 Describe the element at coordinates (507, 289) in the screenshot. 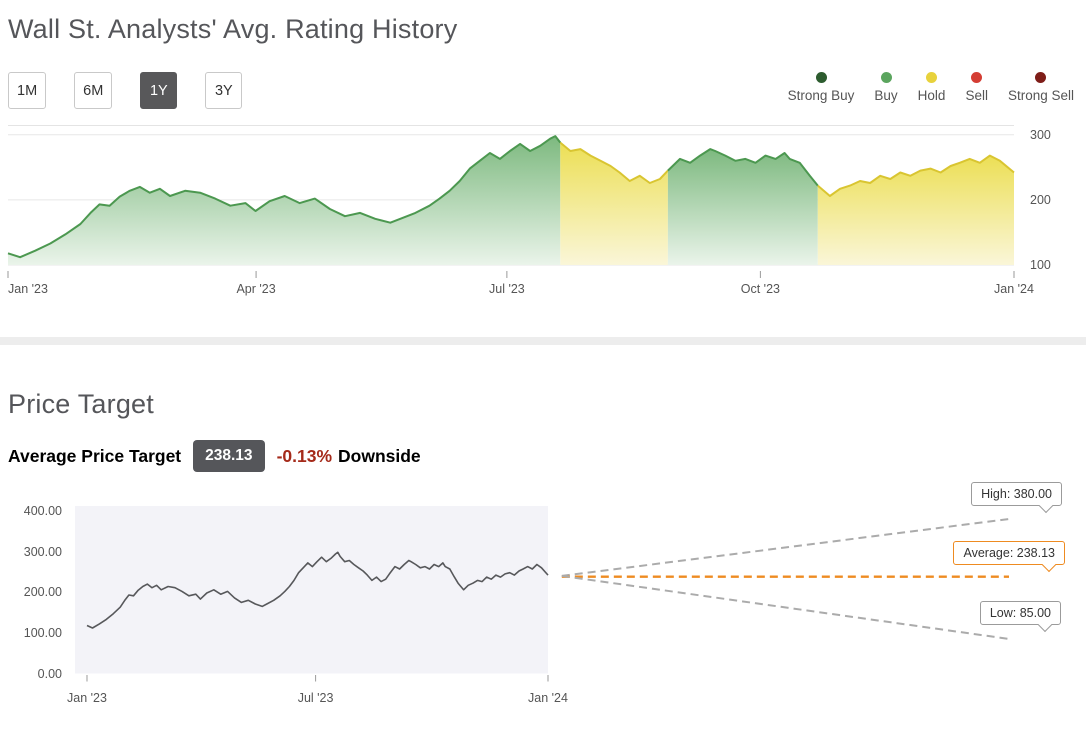

I see `chart1-xtick-jul23: Jul '23` at that location.